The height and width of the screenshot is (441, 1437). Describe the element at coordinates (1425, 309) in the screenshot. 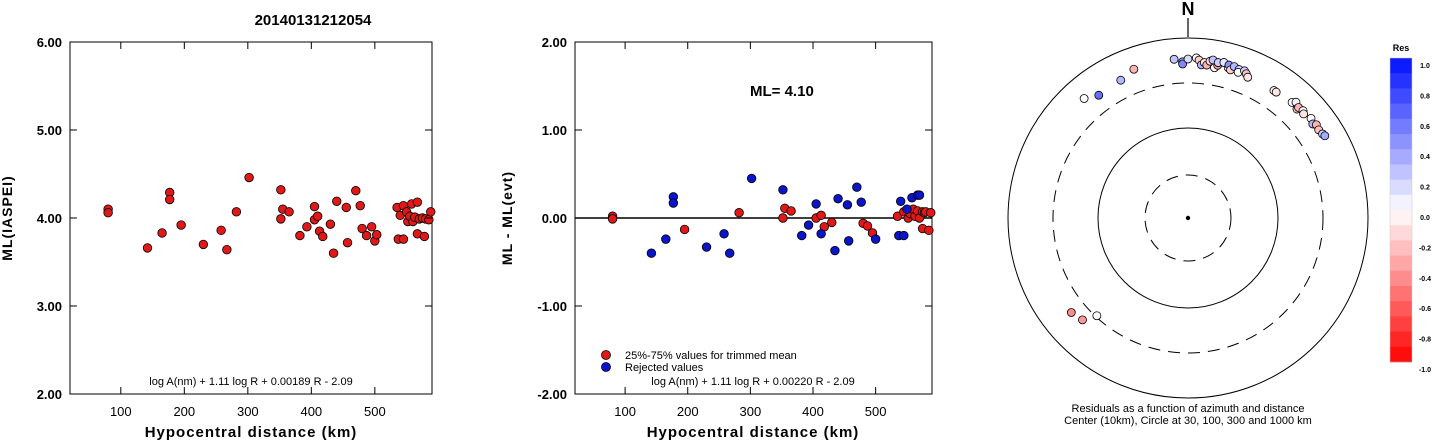

I see `colorbar-tick-label: -0.6` at that location.